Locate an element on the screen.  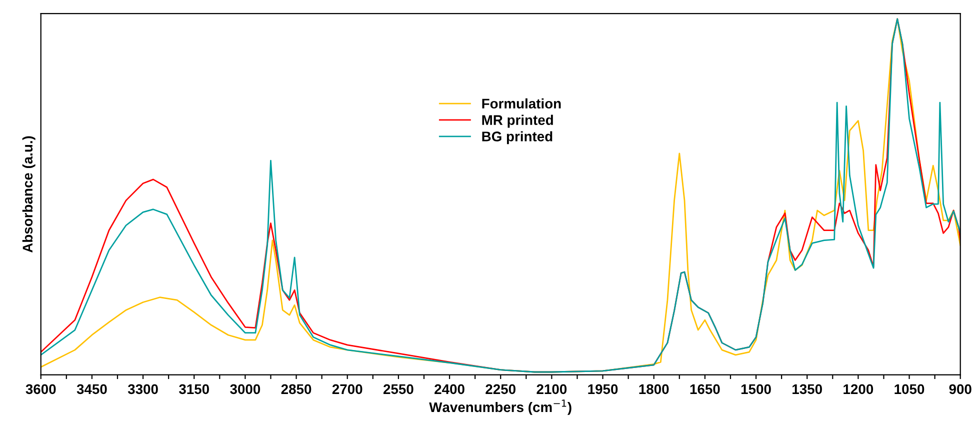
x-tick-label: 3000 is located at coordinates (245, 389).